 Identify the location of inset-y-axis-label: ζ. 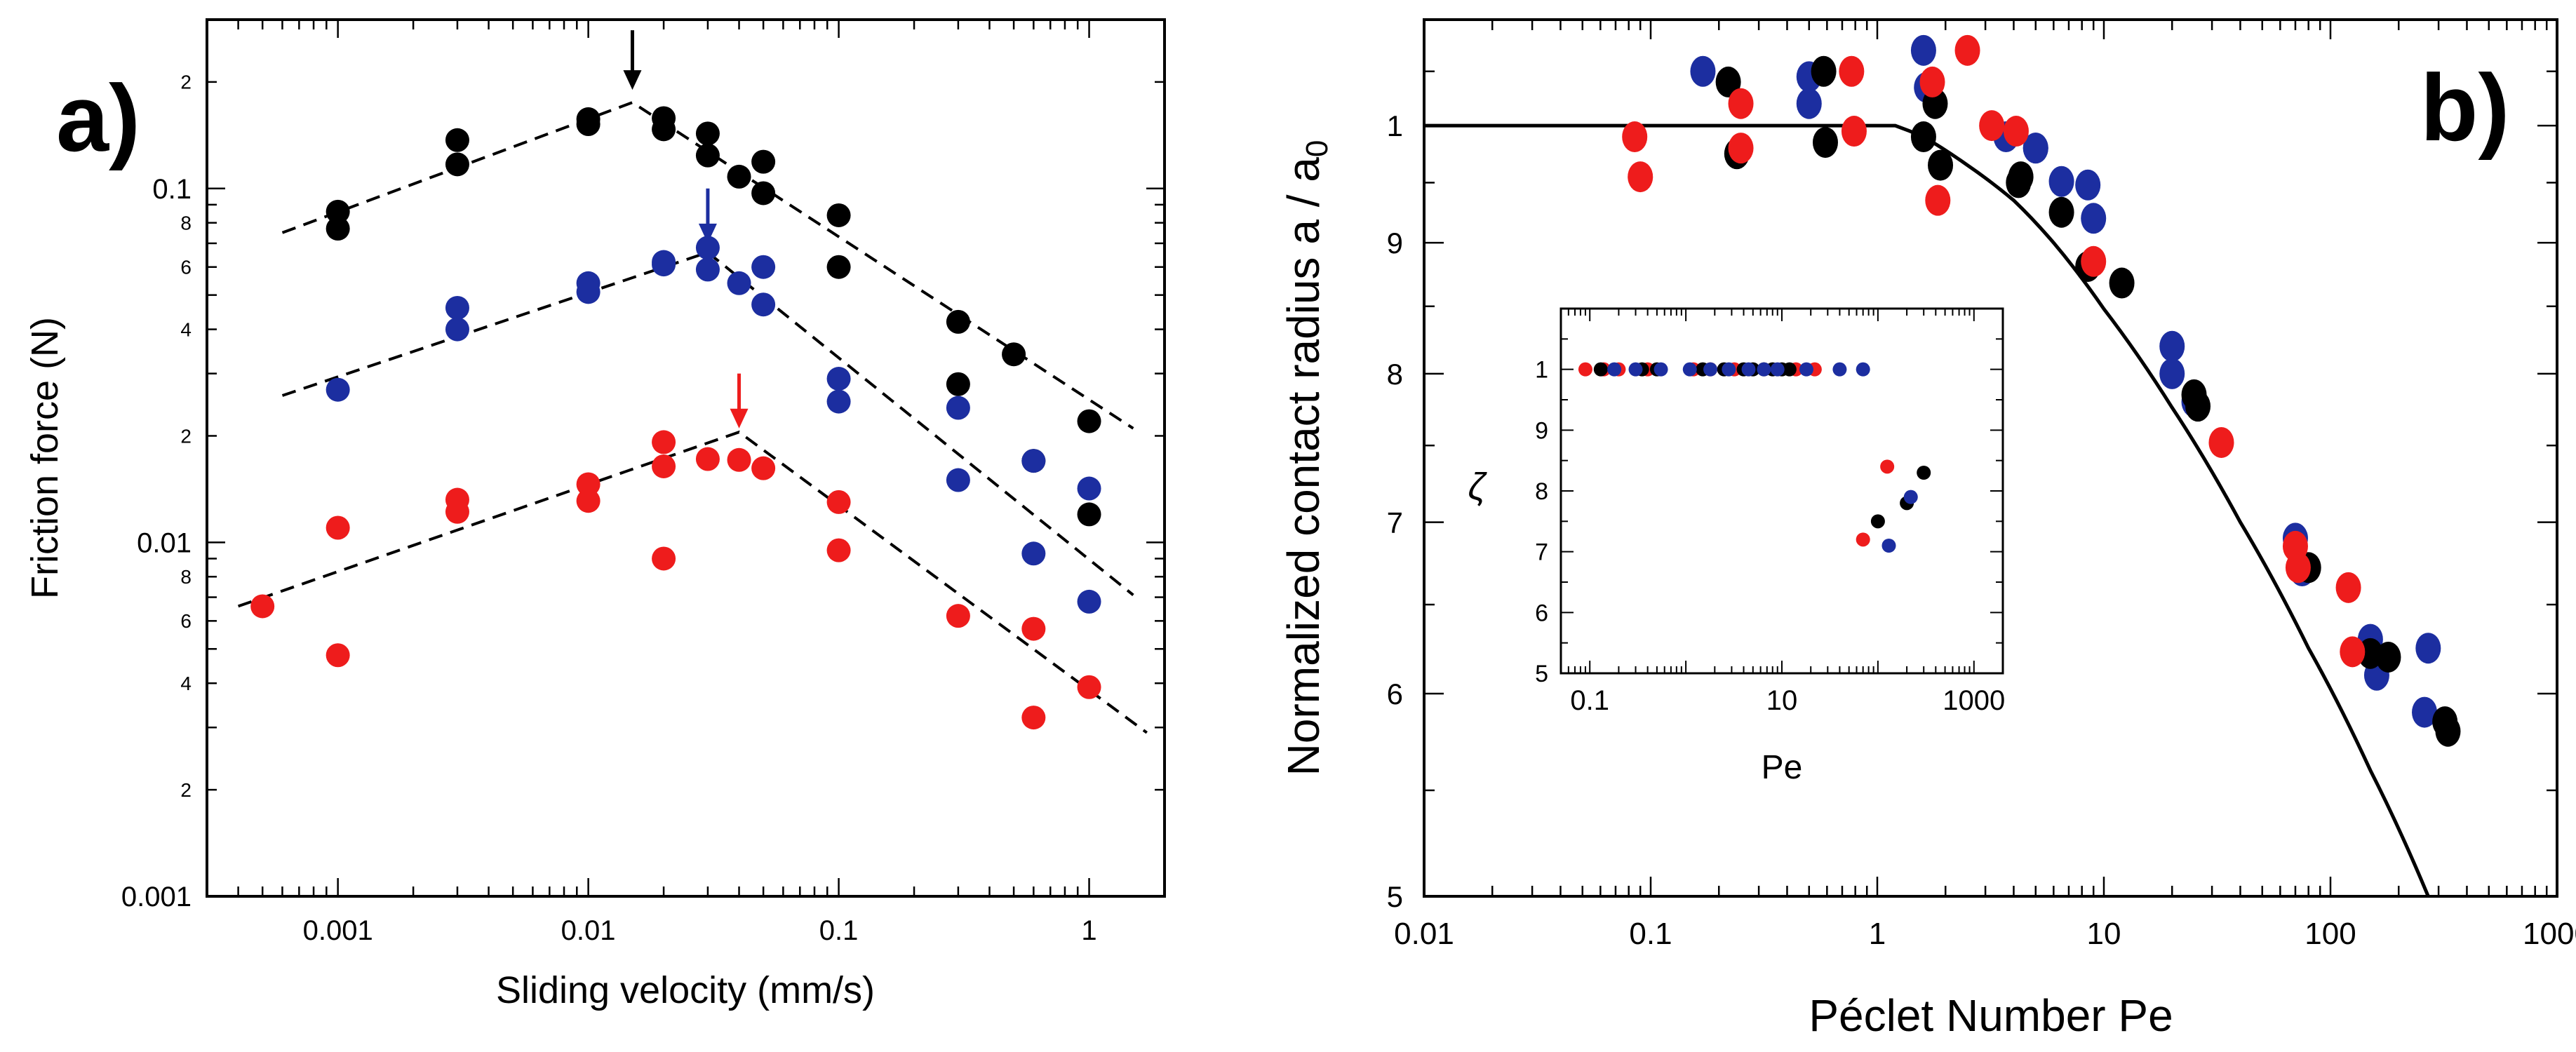
(1477, 487).